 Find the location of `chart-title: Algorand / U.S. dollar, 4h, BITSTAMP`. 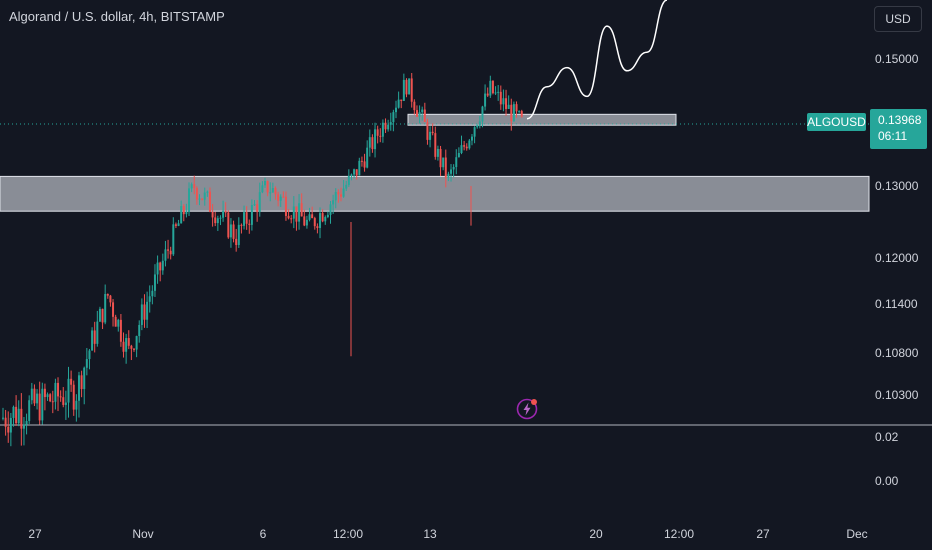

chart-title: Algorand / U.S. dollar, 4h, BITSTAMP is located at coordinates (117, 16).